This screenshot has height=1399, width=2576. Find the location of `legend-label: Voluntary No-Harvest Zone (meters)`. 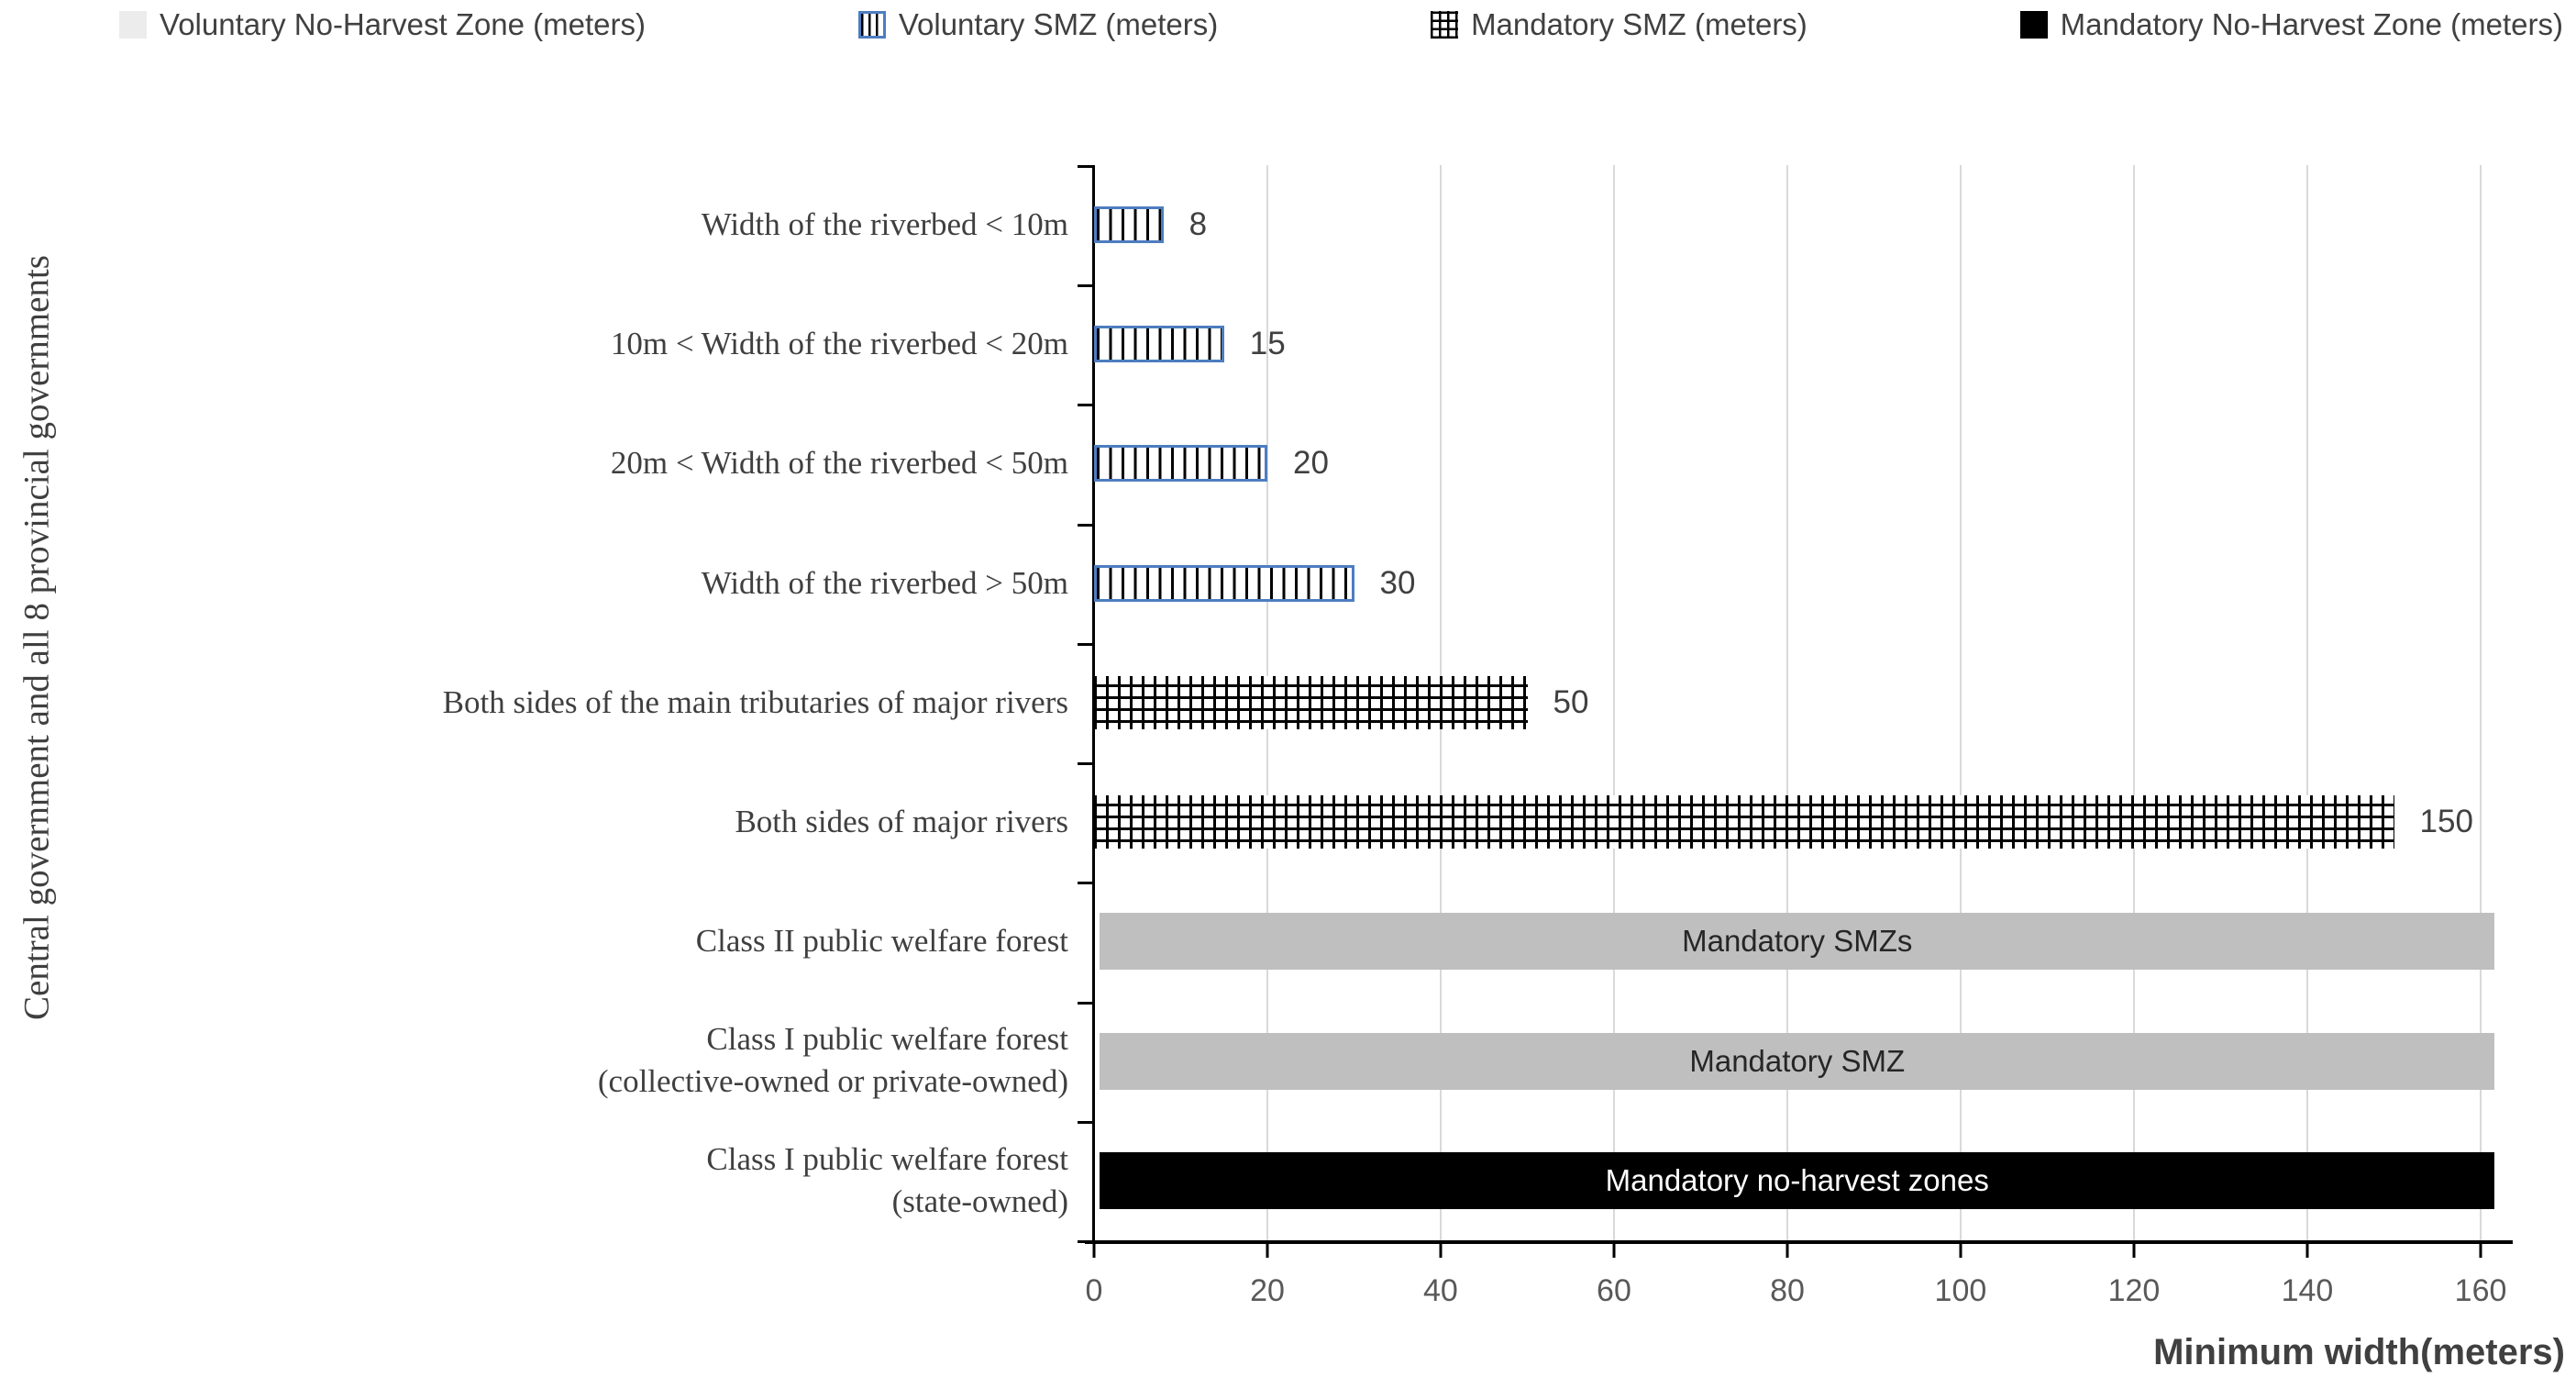

legend-label: Voluntary No-Harvest Zone (meters) is located at coordinates (403, 24).